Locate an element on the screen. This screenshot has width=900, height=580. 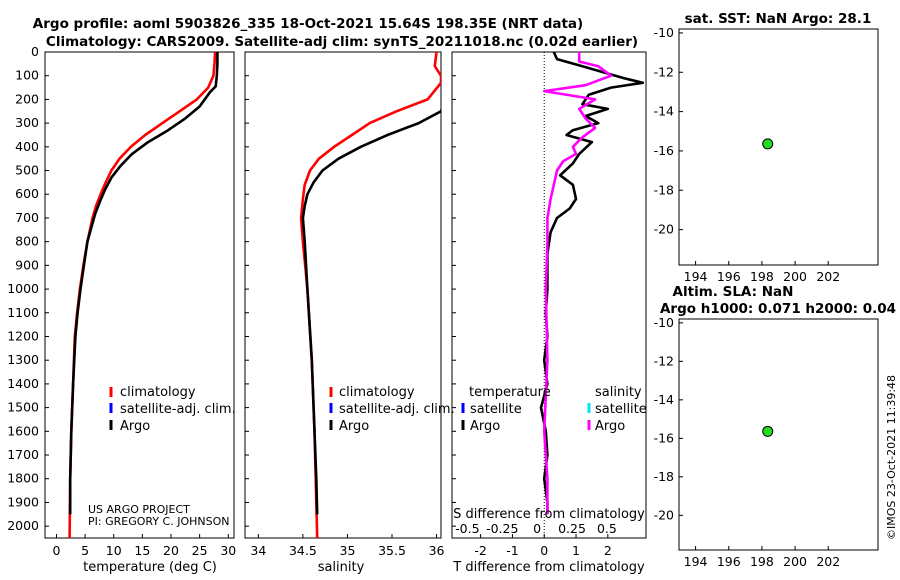
y-tick-label: 400 is located at coordinates (27, 146).